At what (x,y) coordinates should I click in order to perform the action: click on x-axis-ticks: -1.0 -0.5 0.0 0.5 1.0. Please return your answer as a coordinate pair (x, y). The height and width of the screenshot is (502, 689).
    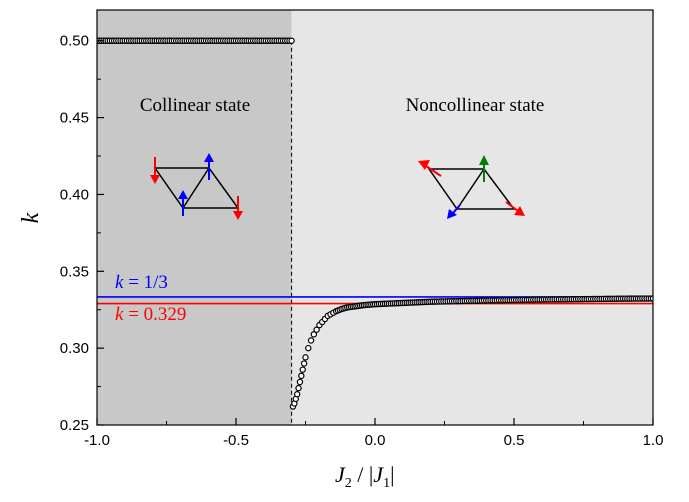
    Looking at the image, I should click on (373, 433).